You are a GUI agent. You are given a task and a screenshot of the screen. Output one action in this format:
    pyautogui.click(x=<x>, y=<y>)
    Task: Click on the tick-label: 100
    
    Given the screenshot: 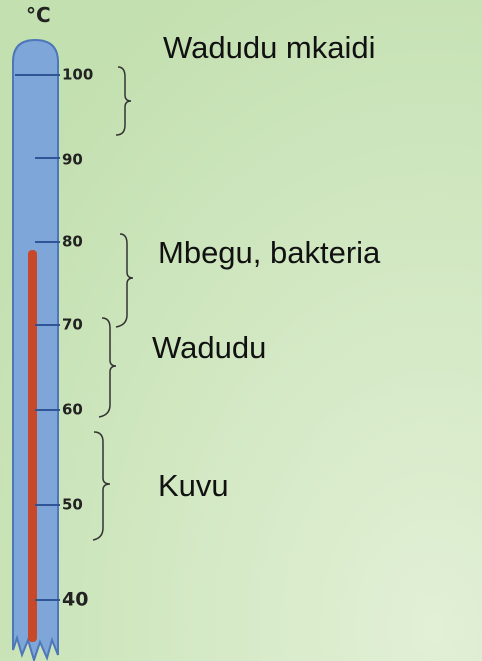 What is the action you would take?
    pyautogui.click(x=77, y=75)
    